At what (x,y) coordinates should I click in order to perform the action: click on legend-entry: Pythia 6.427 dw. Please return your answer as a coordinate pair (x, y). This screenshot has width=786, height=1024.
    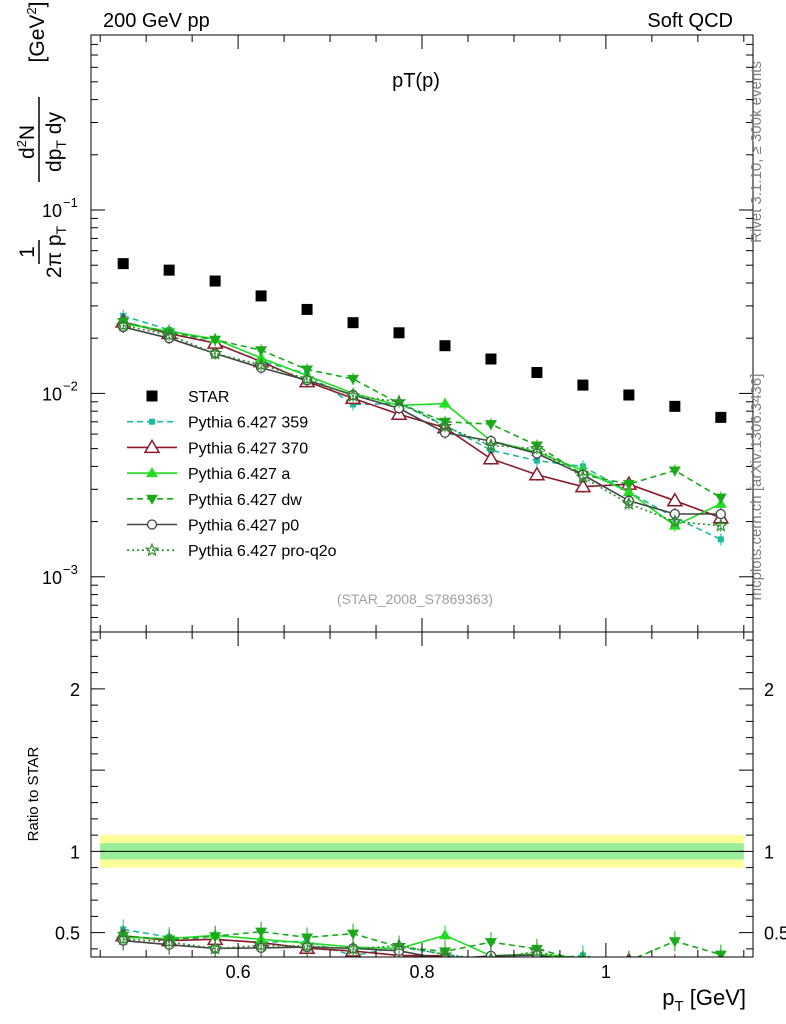
    Looking at the image, I should click on (214, 500).